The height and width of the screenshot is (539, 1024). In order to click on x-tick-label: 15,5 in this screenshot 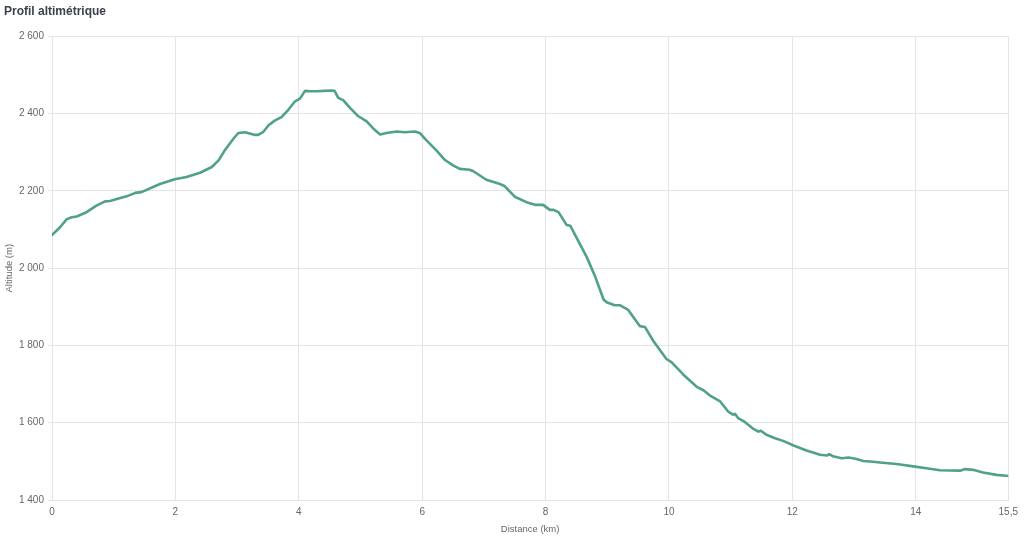, I will do `click(1008, 511)`.